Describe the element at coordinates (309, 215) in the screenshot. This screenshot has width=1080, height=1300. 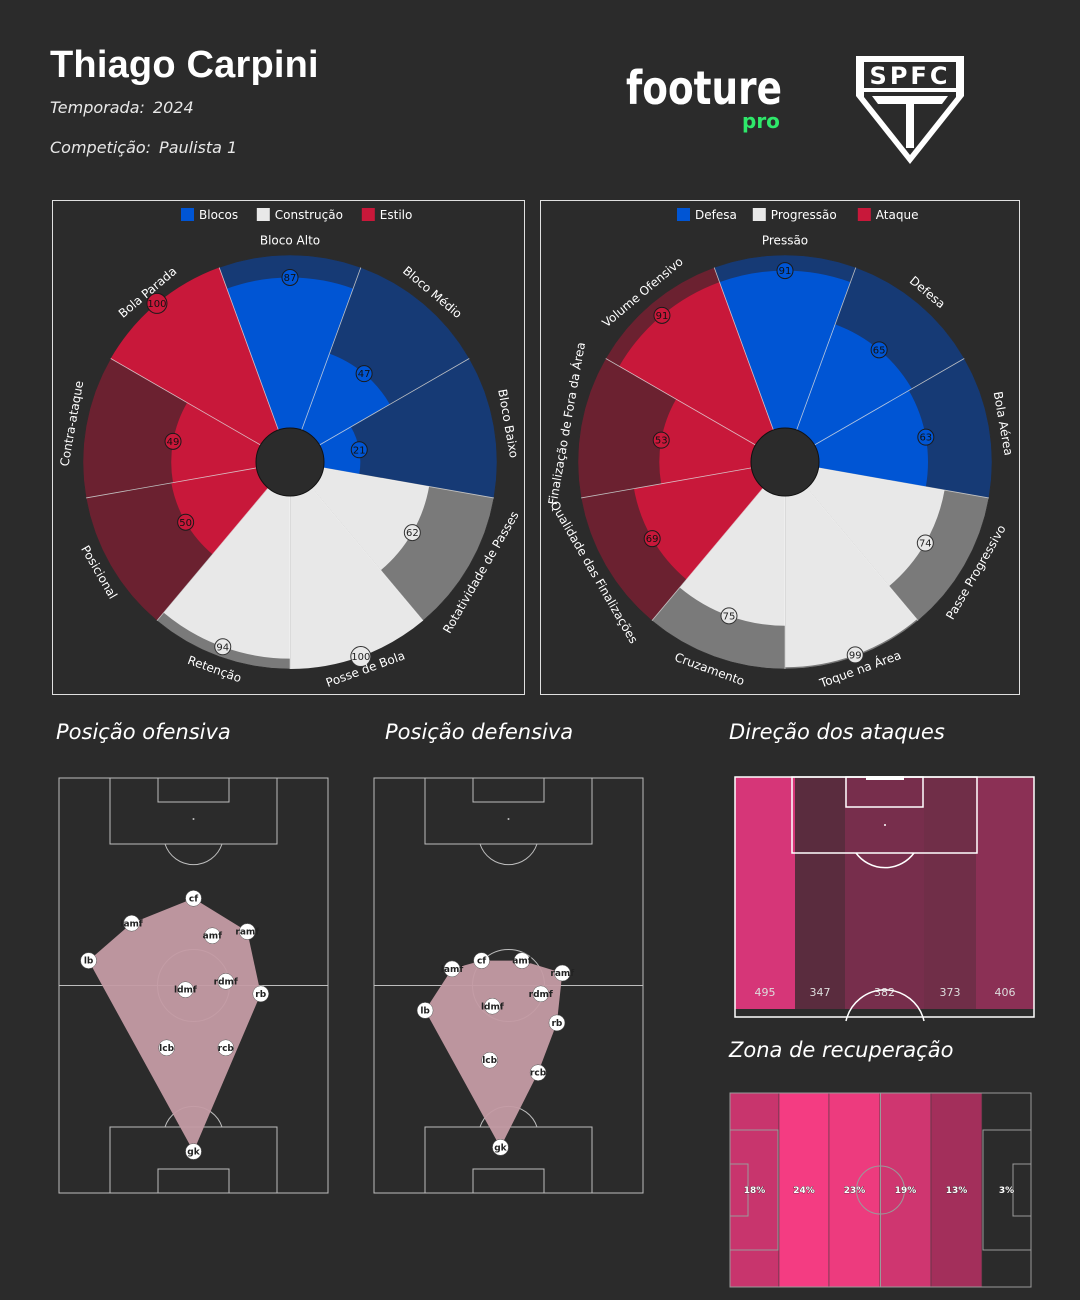
I see `legend-label: Construção` at that location.